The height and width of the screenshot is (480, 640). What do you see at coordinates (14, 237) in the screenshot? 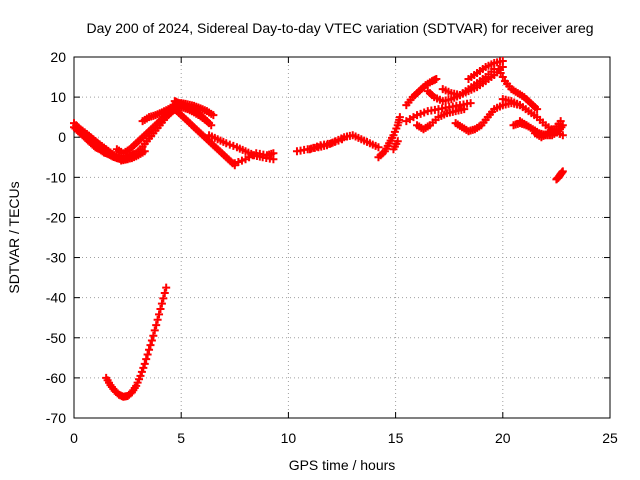
I see `y-axis-label: SDTVAR / TECUs` at bounding box center [14, 237].